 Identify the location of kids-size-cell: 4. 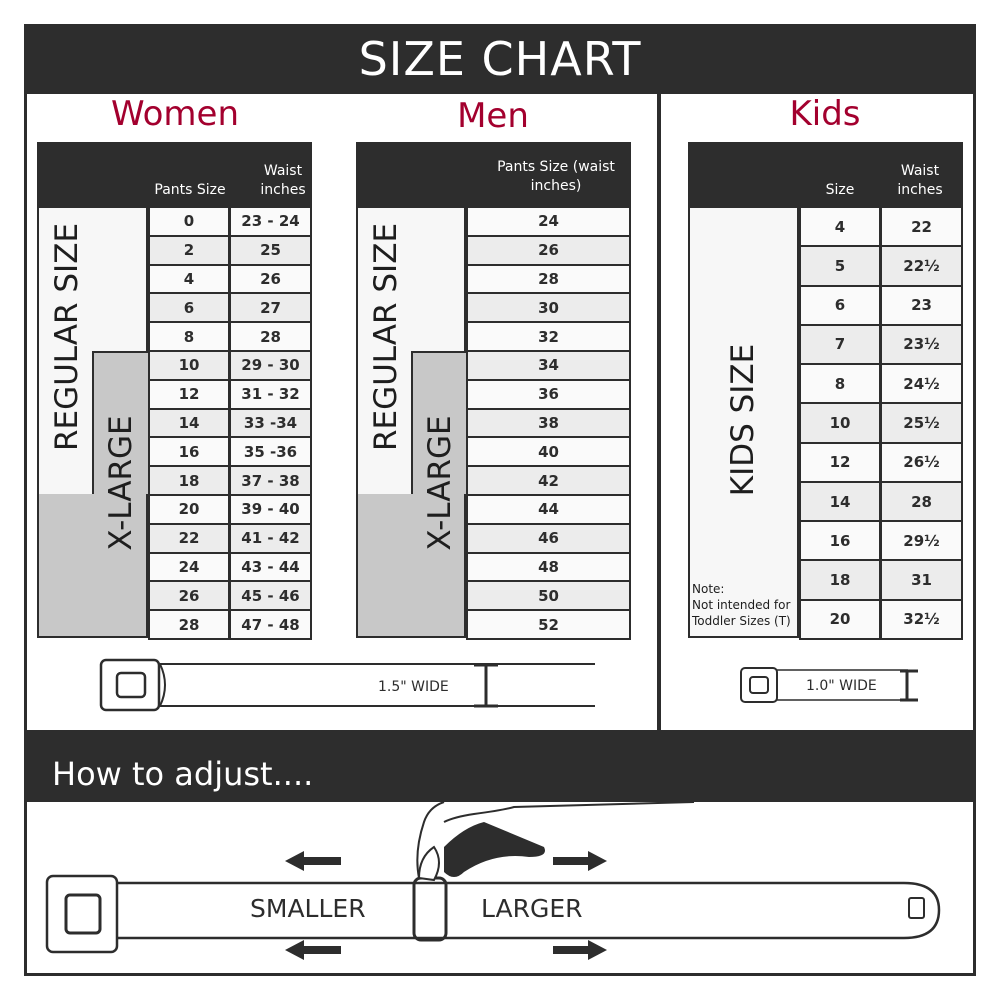
(840, 227).